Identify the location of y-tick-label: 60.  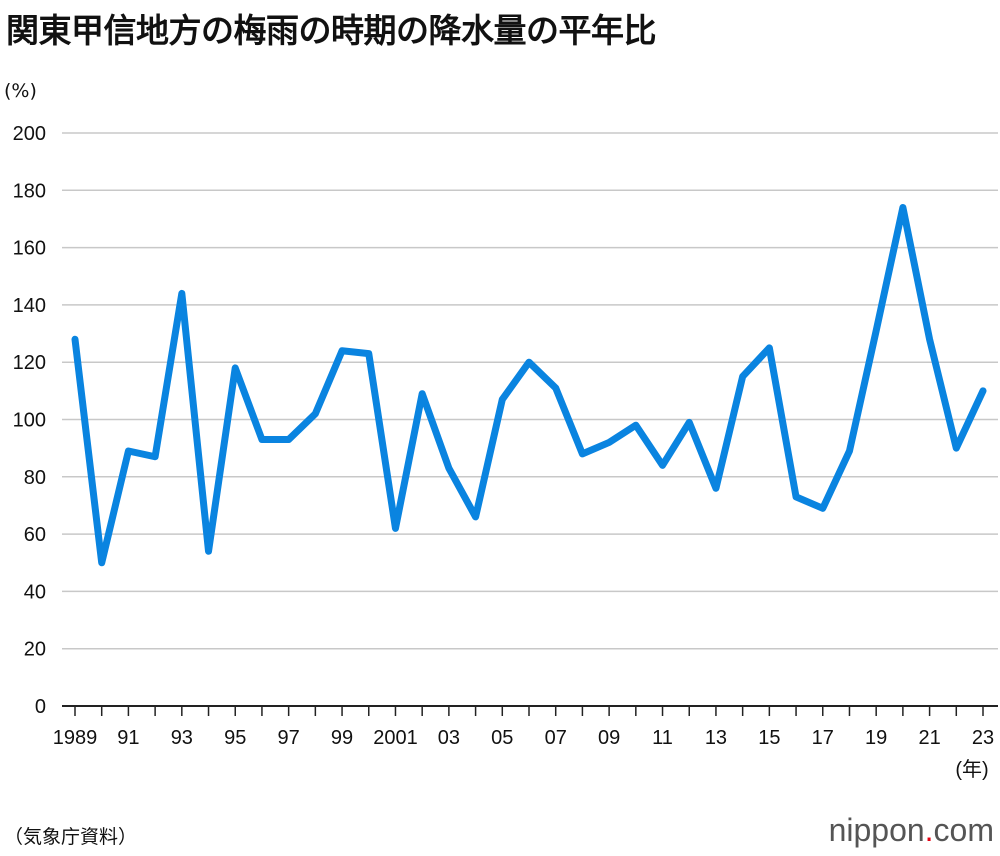
(35, 535).